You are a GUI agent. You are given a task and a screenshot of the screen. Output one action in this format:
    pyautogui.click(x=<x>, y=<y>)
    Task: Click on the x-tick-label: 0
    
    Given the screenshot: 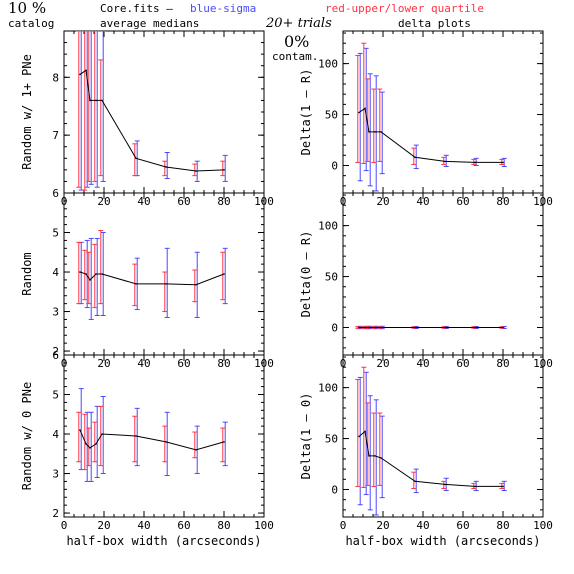 What is the action you would take?
    pyautogui.click(x=343, y=525)
    